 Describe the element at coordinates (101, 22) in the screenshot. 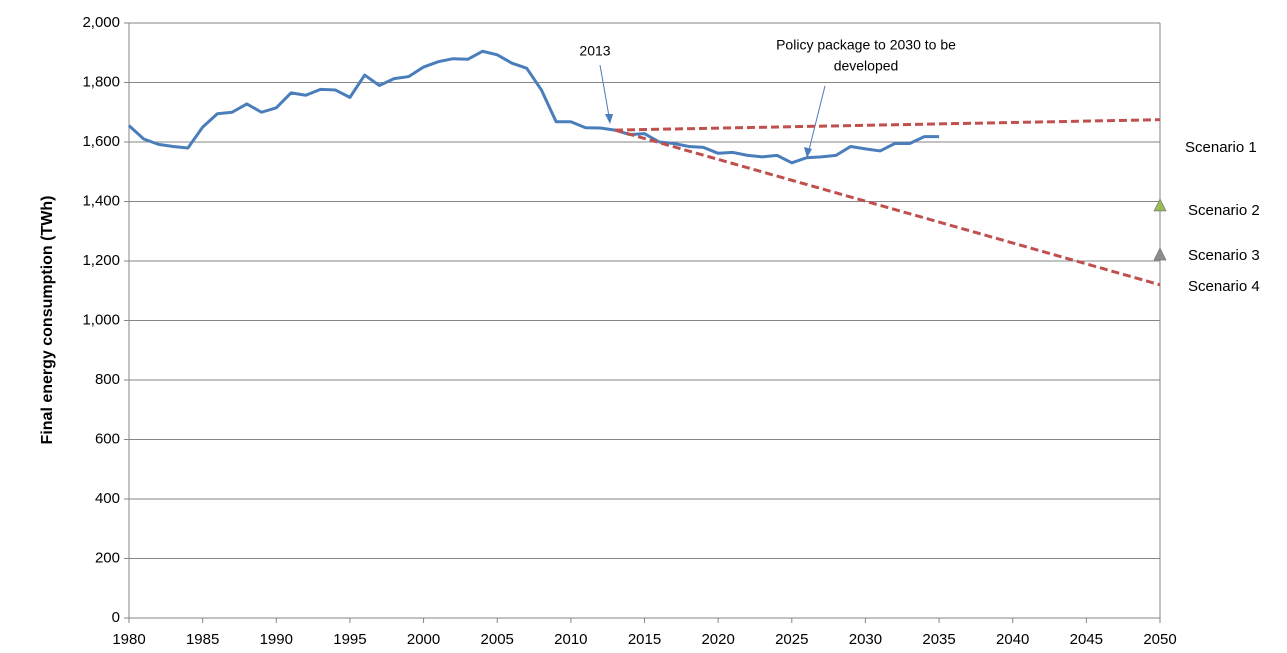

I see `y-tick-label: 2,000` at that location.